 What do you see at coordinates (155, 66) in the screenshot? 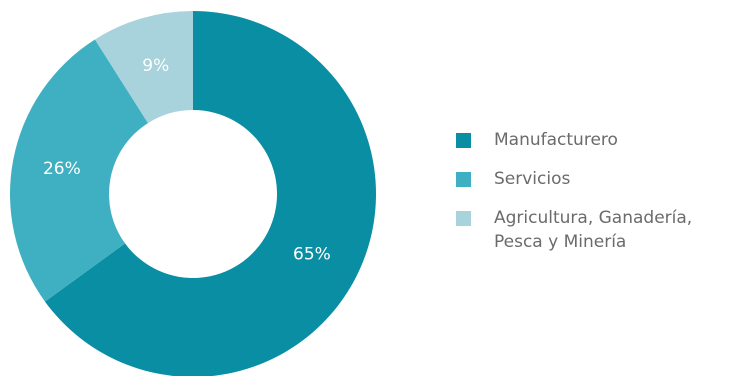
I see `slice-label-3: 9%` at bounding box center [155, 66].